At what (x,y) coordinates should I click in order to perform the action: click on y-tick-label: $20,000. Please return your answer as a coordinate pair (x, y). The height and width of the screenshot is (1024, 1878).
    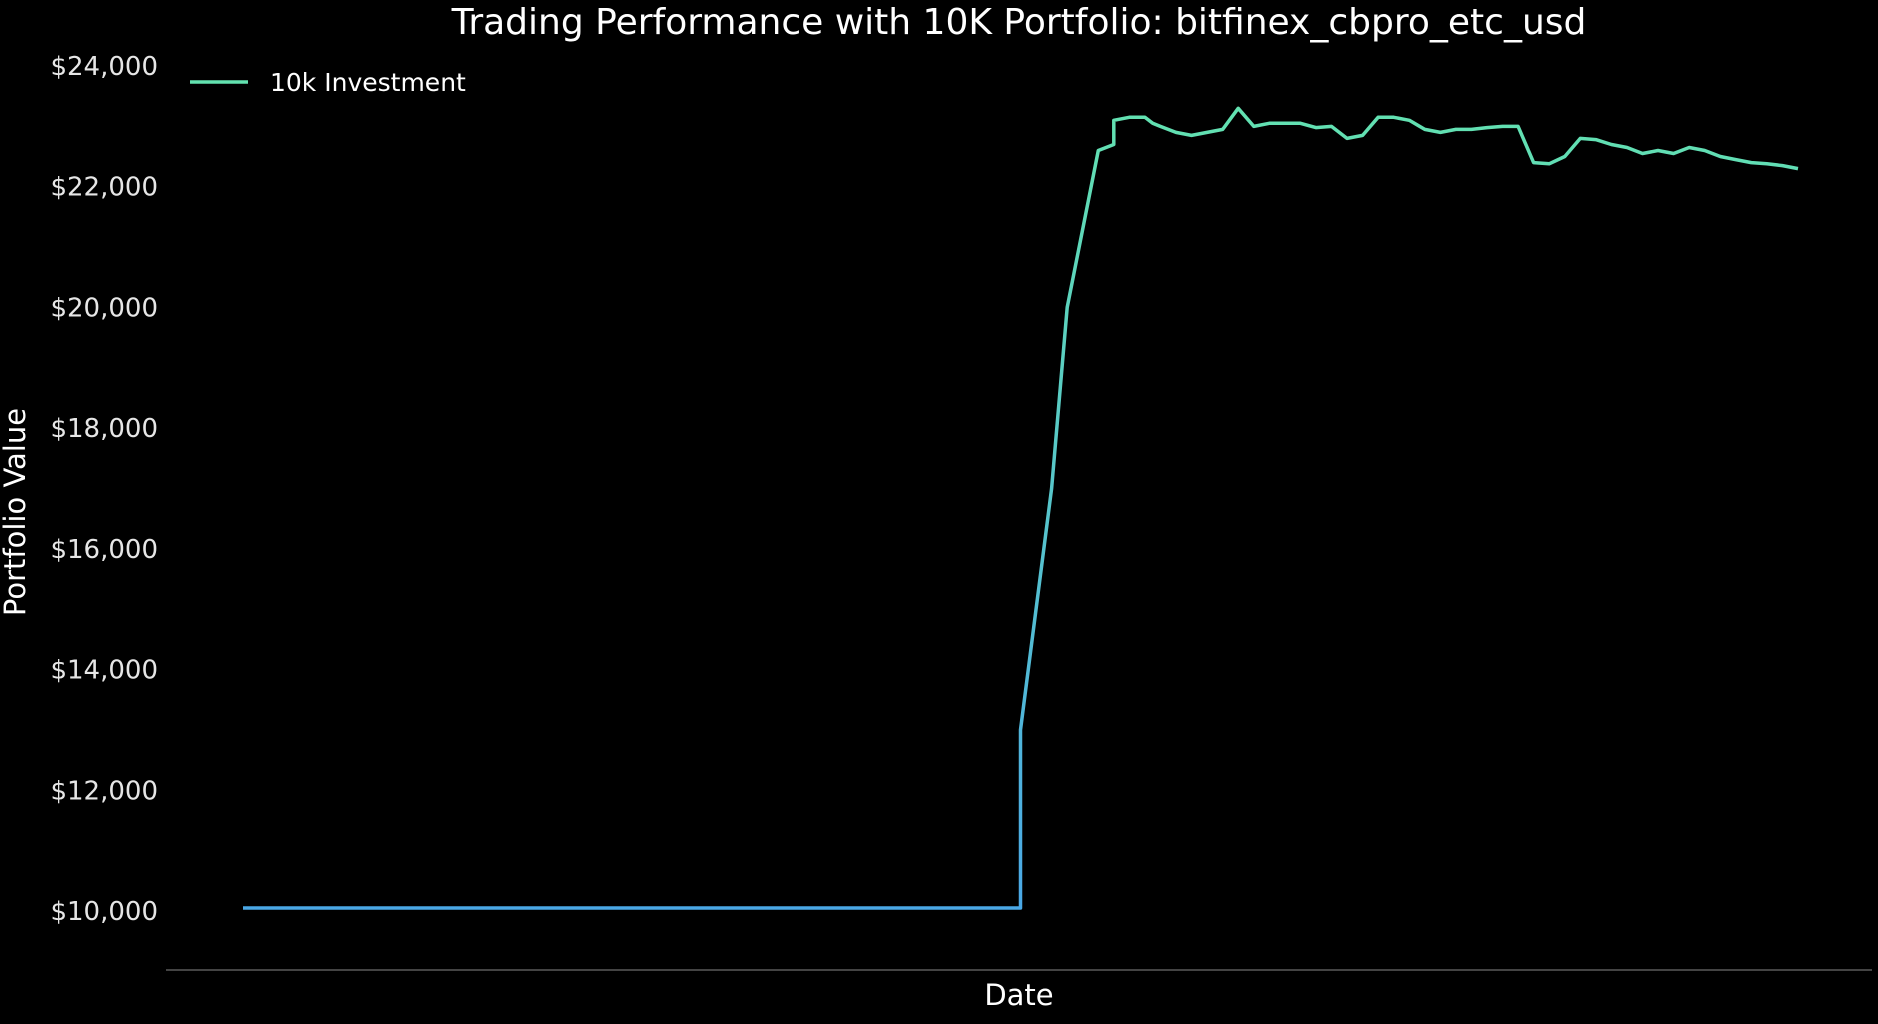
    Looking at the image, I should click on (104, 308).